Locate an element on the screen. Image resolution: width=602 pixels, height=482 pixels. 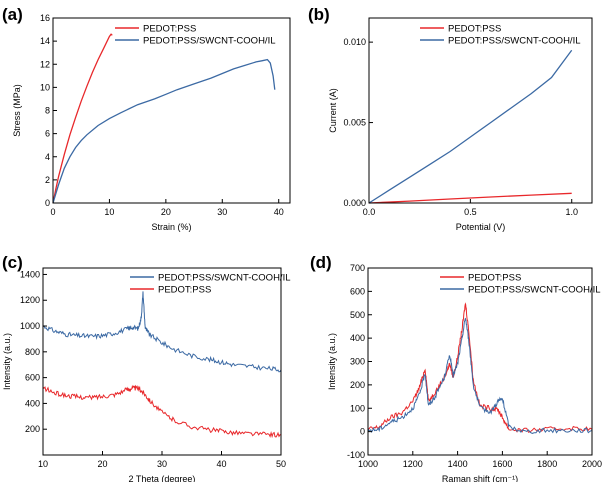
y-tick-label: 0.010 is located at coordinates (354, 42).